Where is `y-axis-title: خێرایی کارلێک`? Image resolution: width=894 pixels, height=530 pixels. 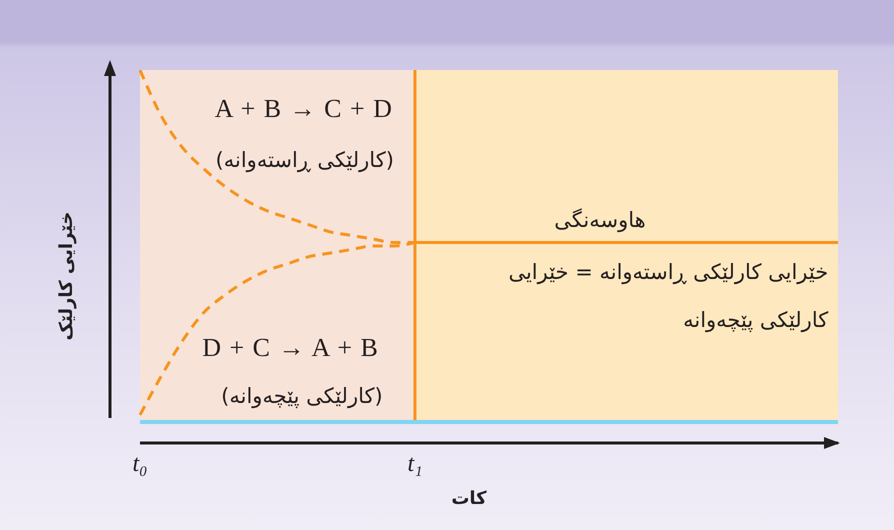
y-axis-title: خێرایی کارلێک is located at coordinates (66, 276).